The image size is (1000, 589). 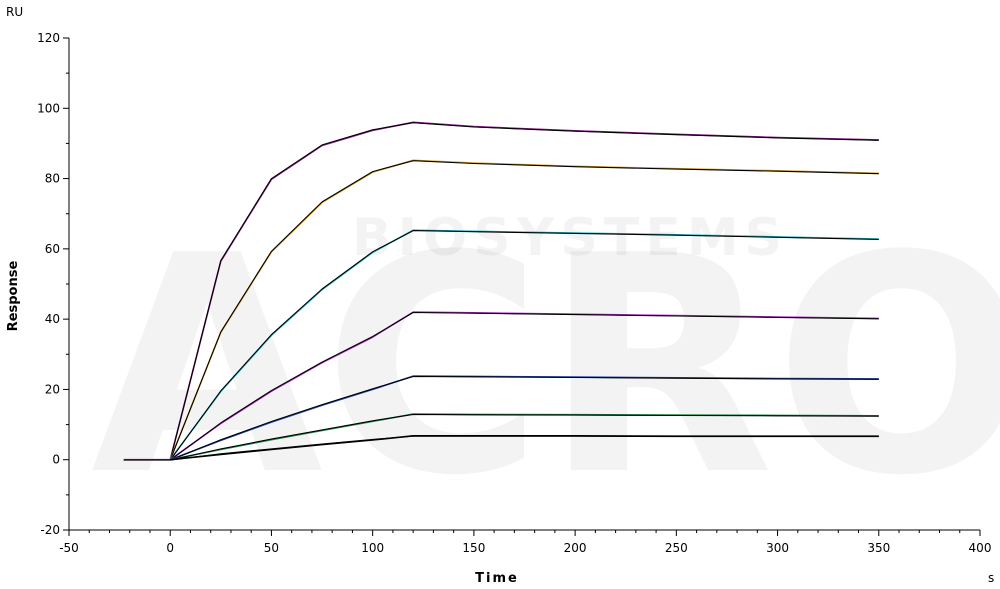 I want to click on y-tick-label: 120, so click(x=48, y=38).